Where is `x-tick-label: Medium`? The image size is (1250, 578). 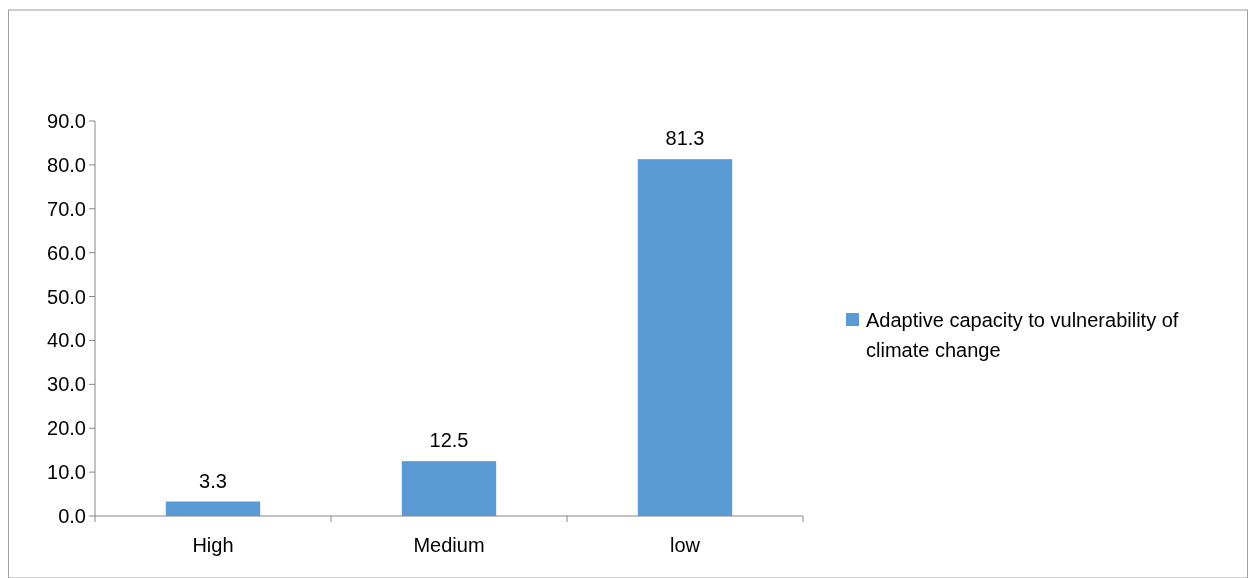 x-tick-label: Medium is located at coordinates (449, 545).